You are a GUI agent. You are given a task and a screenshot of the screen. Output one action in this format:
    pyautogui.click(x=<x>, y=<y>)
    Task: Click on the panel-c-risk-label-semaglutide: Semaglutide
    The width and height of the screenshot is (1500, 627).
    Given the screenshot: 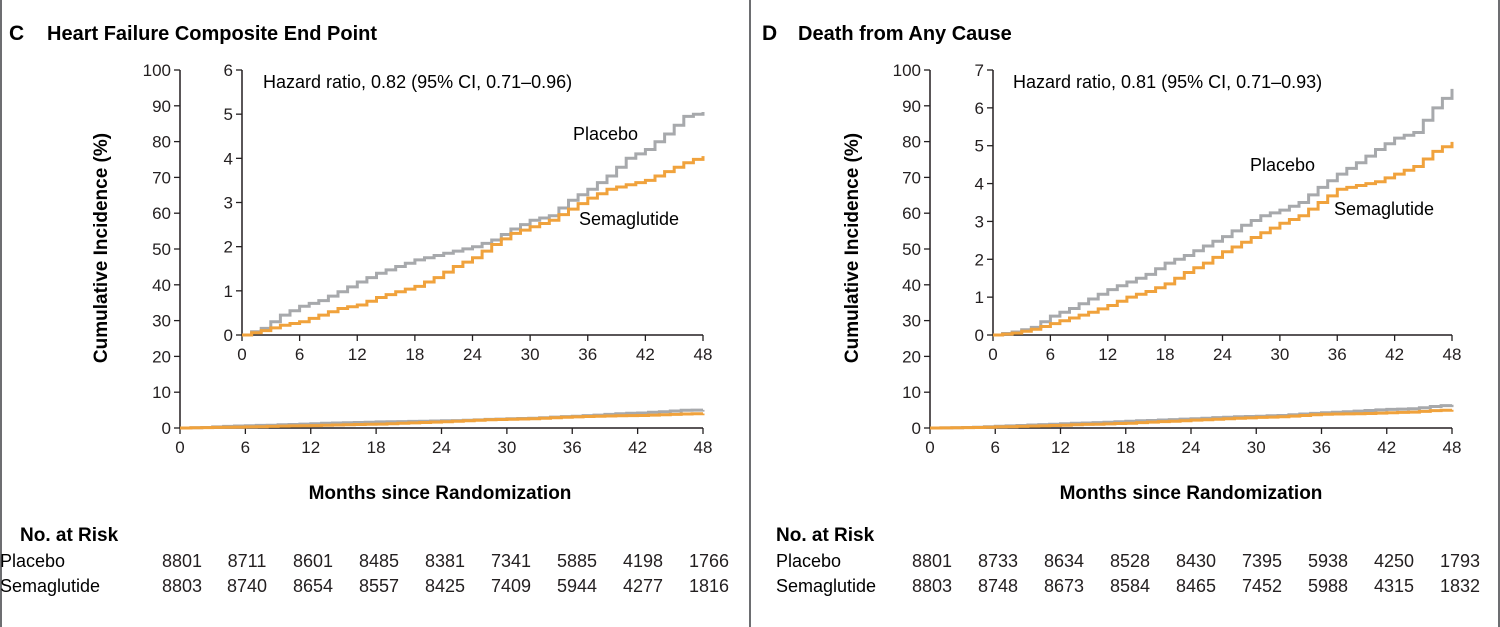 What is the action you would take?
    pyautogui.click(x=50, y=586)
    